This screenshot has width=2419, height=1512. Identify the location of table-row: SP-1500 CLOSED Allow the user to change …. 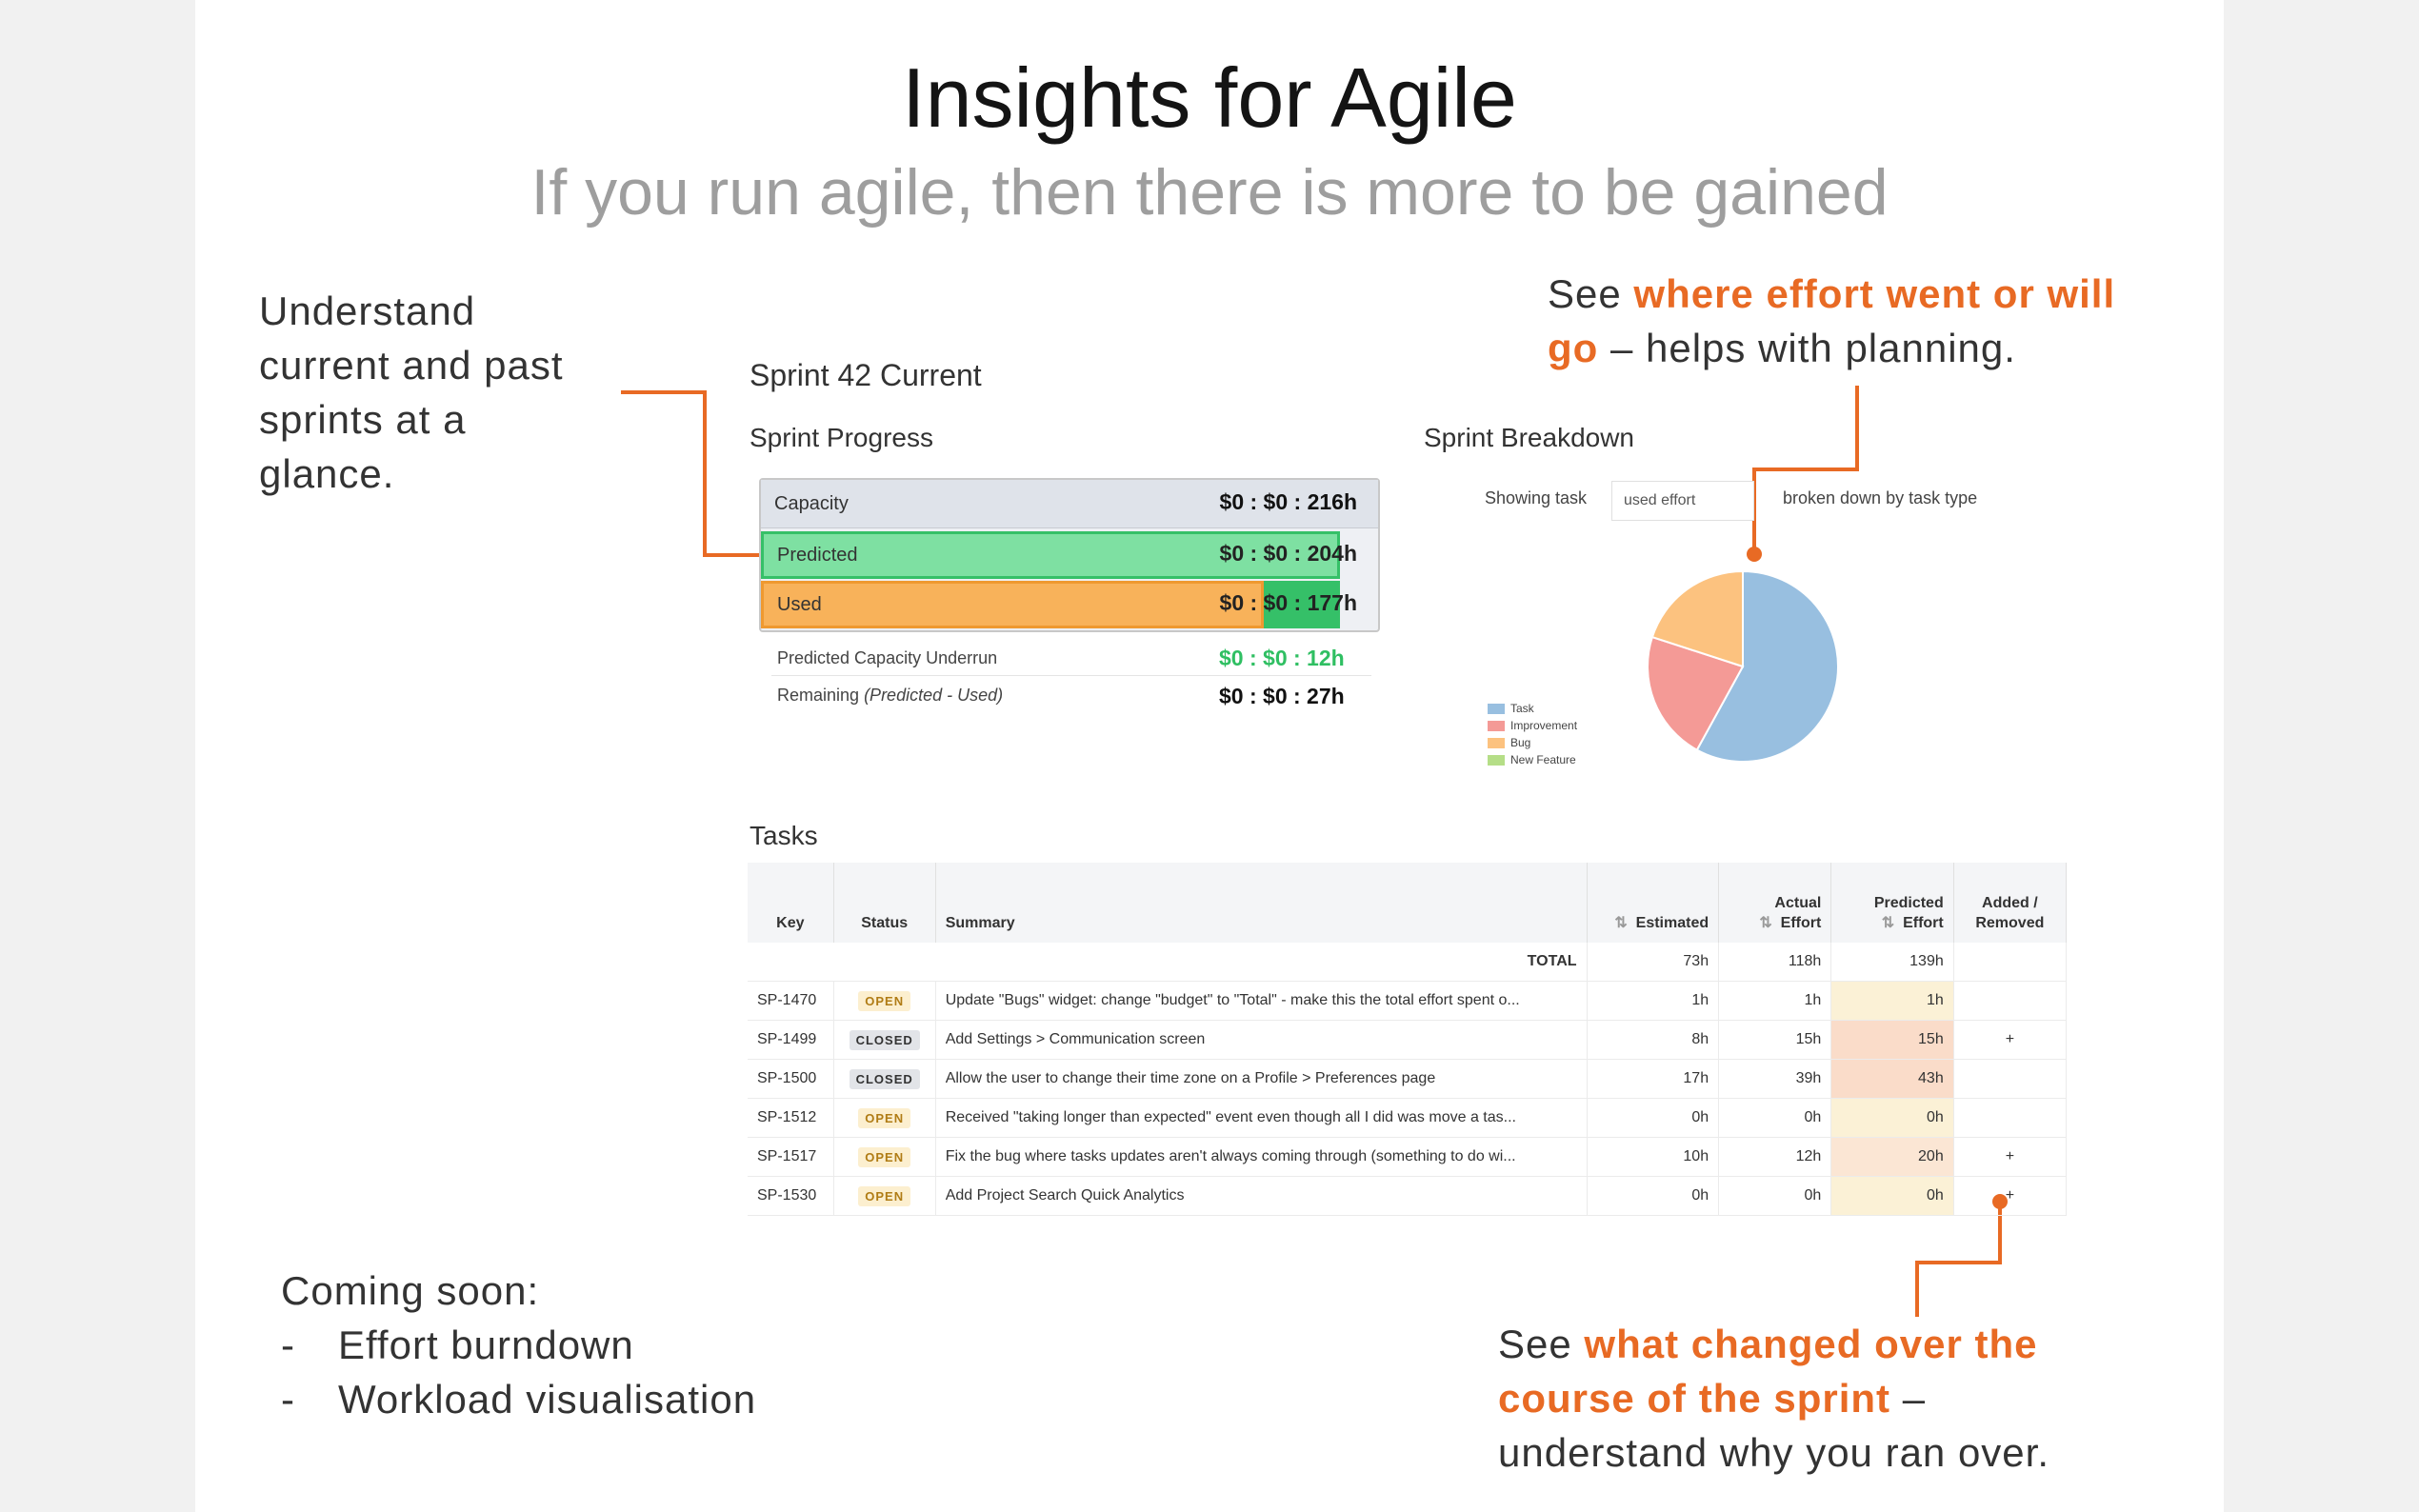
(1408, 1079).